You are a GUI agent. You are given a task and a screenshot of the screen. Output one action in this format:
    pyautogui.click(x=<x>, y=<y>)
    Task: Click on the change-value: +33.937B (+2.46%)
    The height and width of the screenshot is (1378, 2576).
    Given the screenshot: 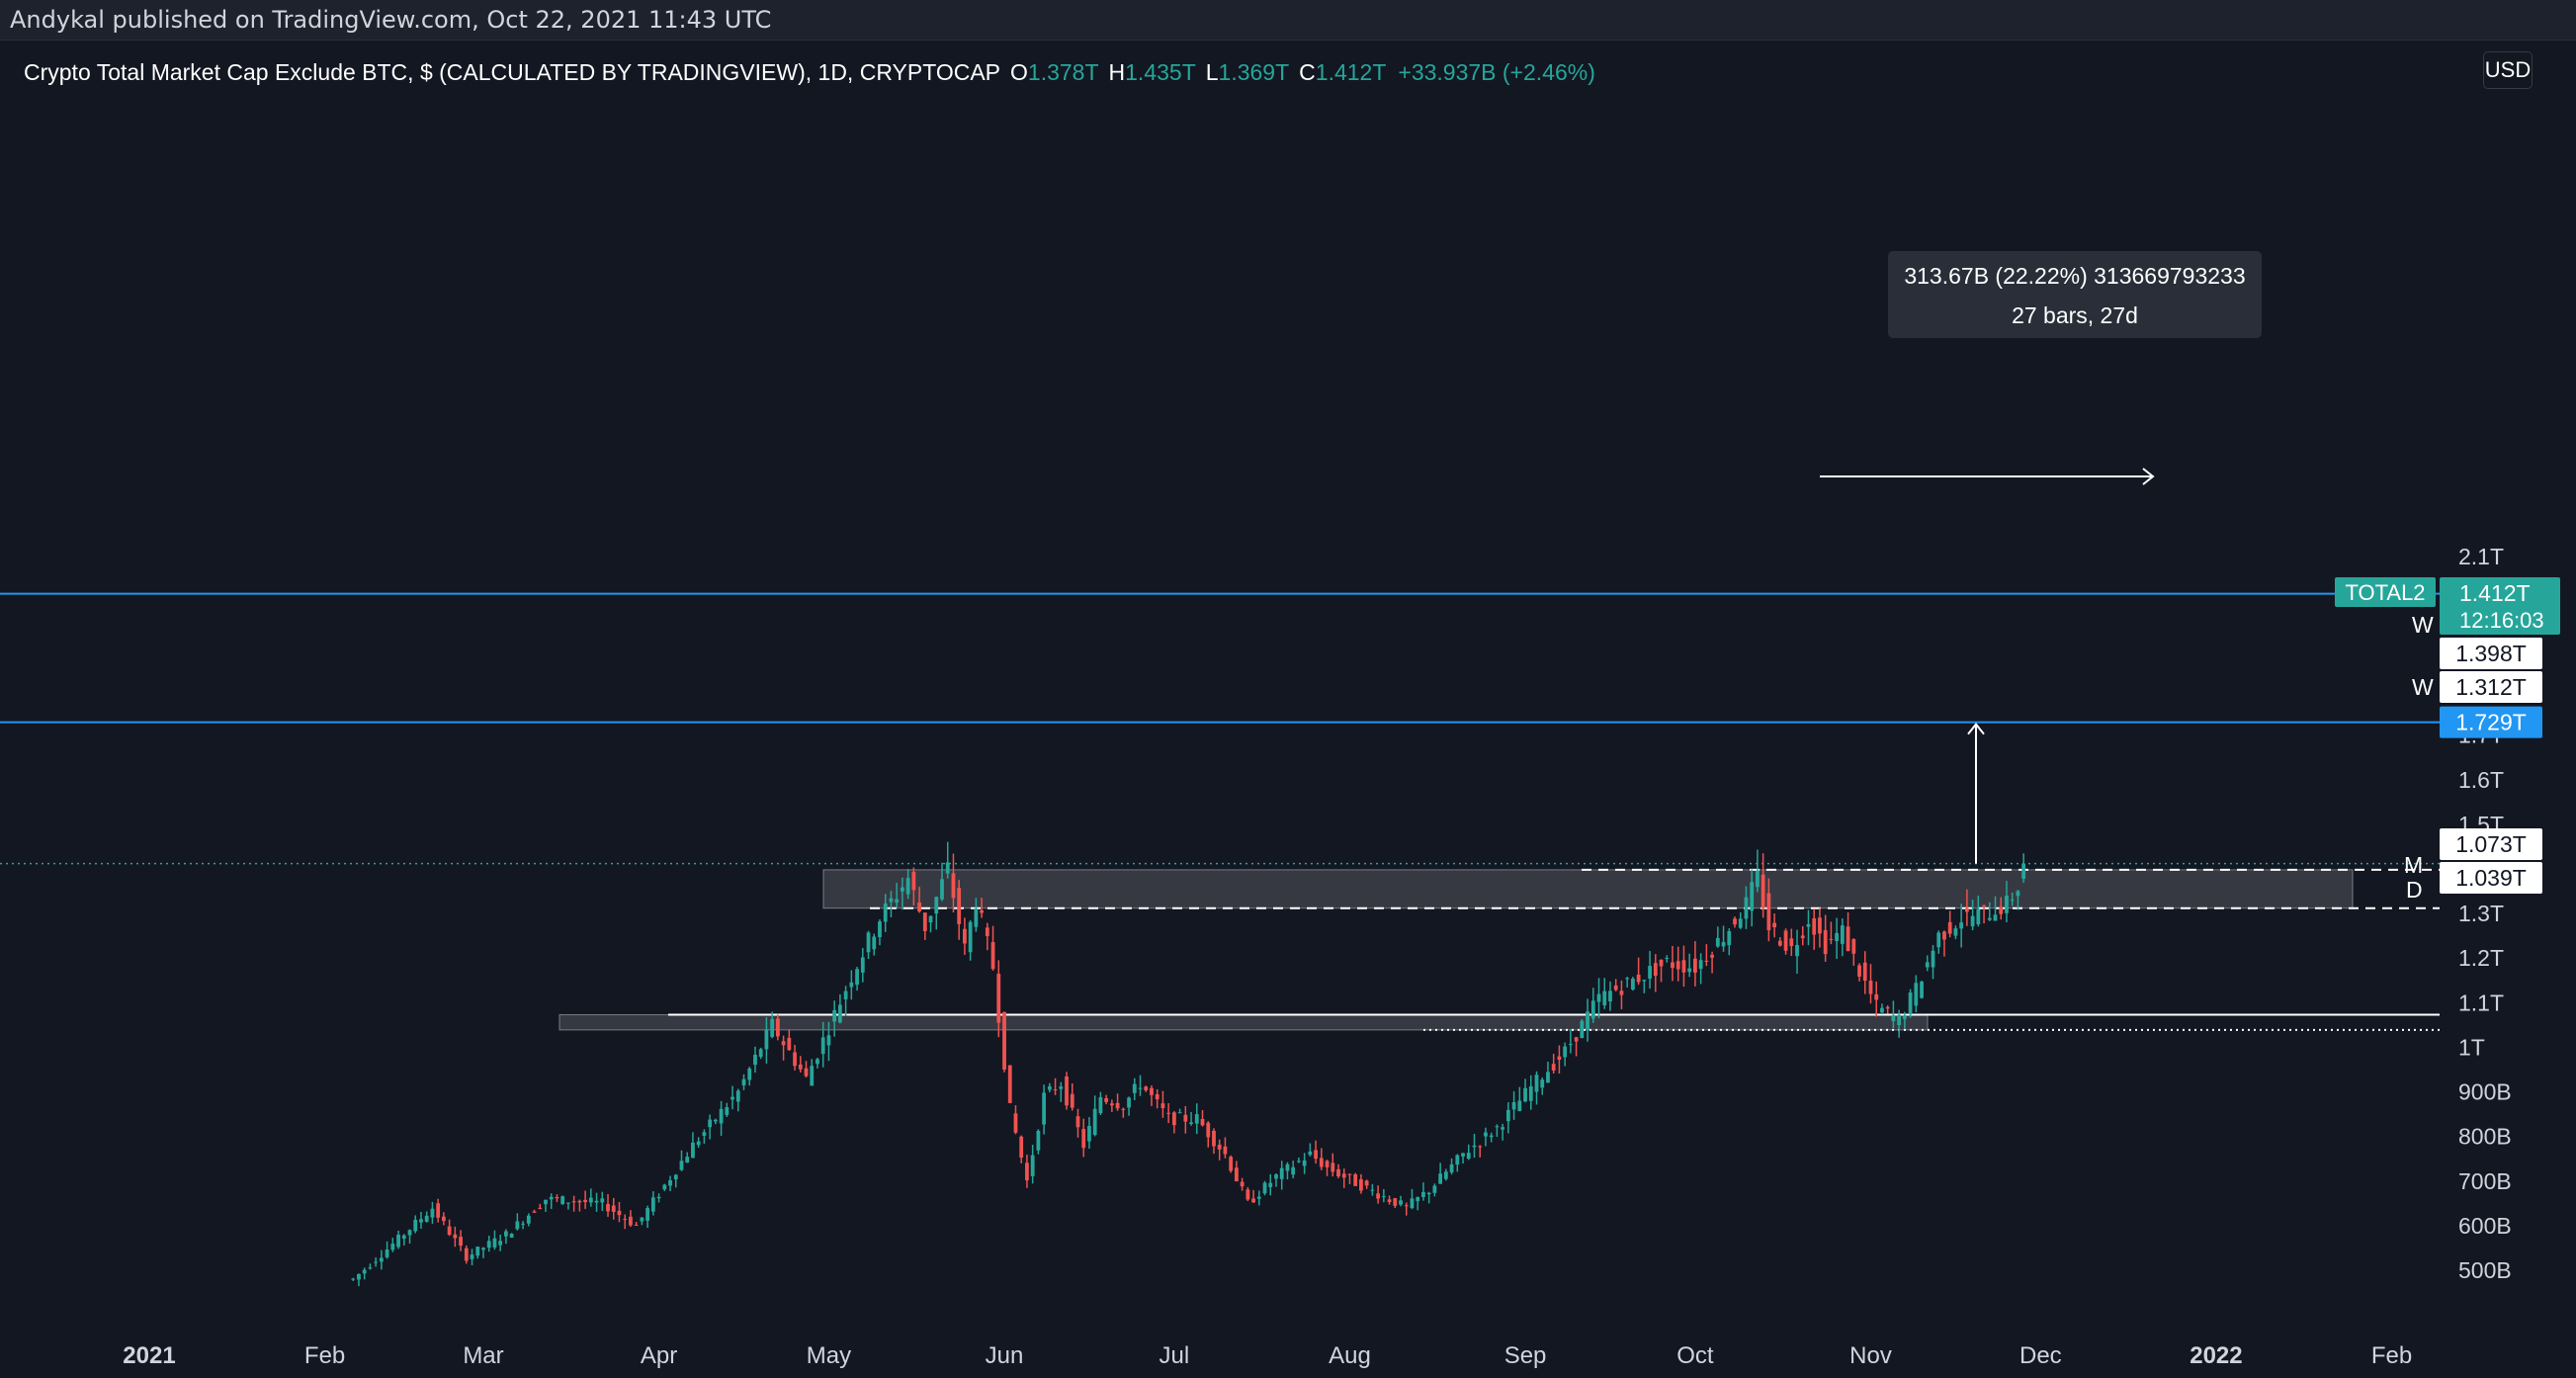 What is the action you would take?
    pyautogui.click(x=1496, y=72)
    